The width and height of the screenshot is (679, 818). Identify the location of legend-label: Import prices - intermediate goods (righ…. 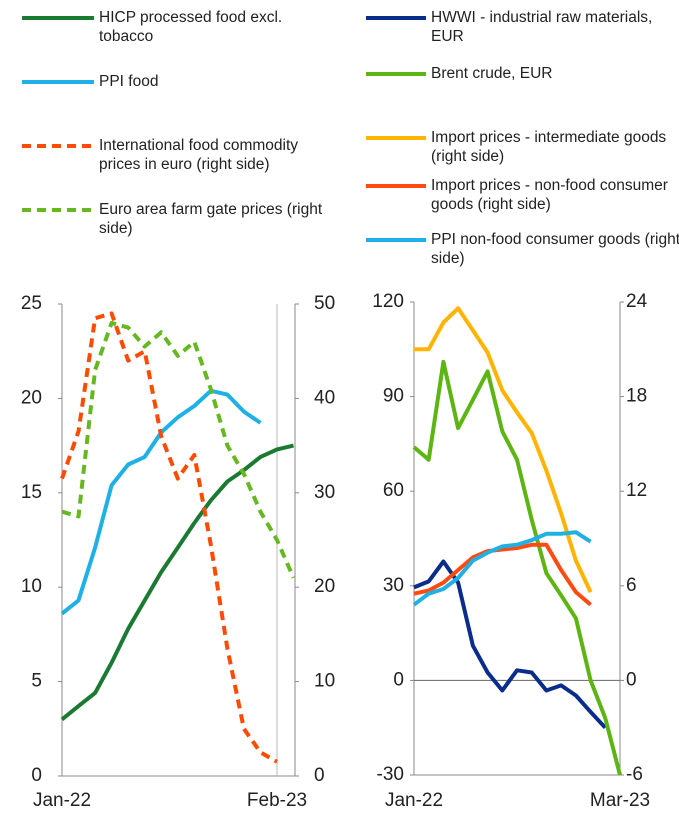
(549, 147).